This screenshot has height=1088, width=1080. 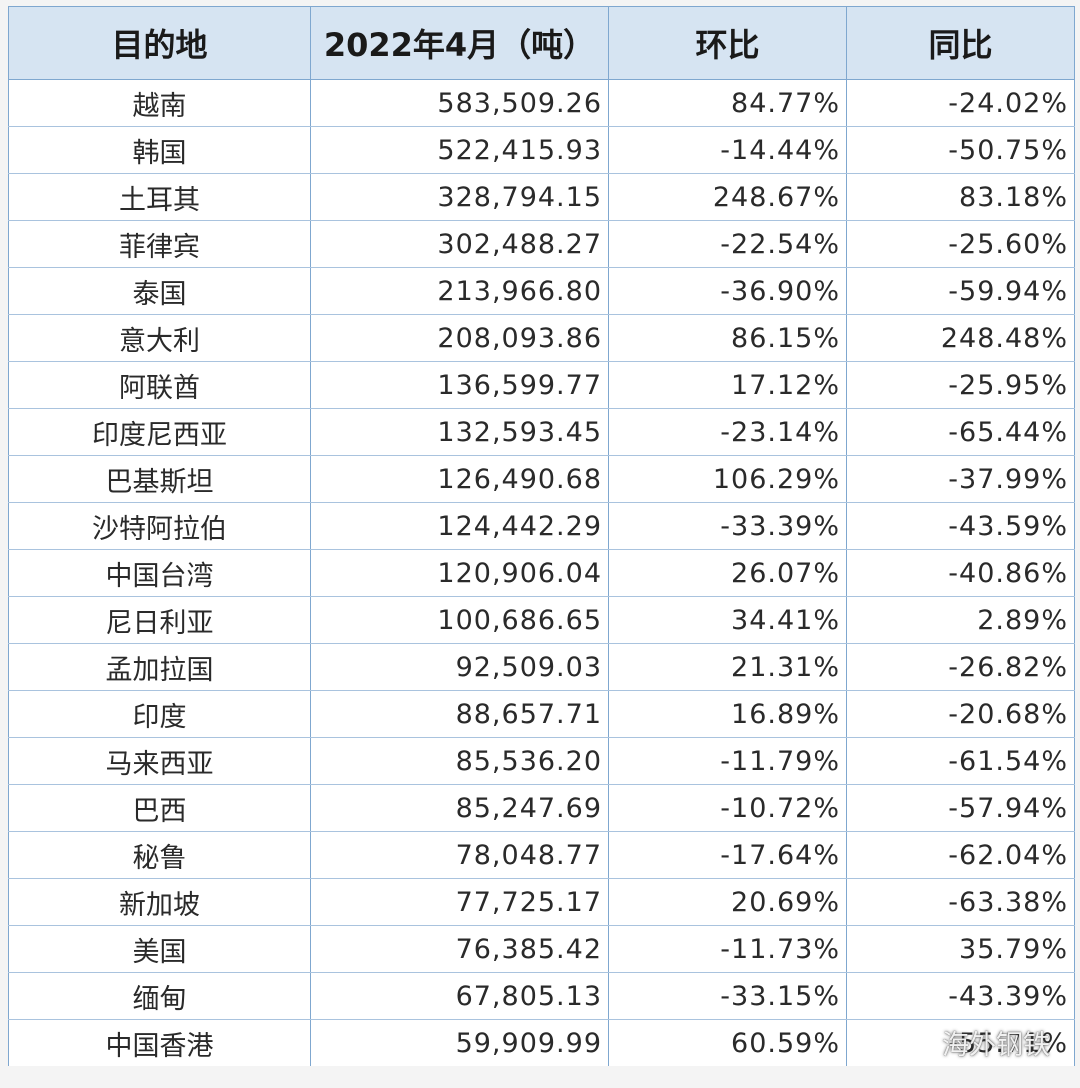 What do you see at coordinates (960, 996) in the screenshot?
I see `cell-yoy: -43.39%` at bounding box center [960, 996].